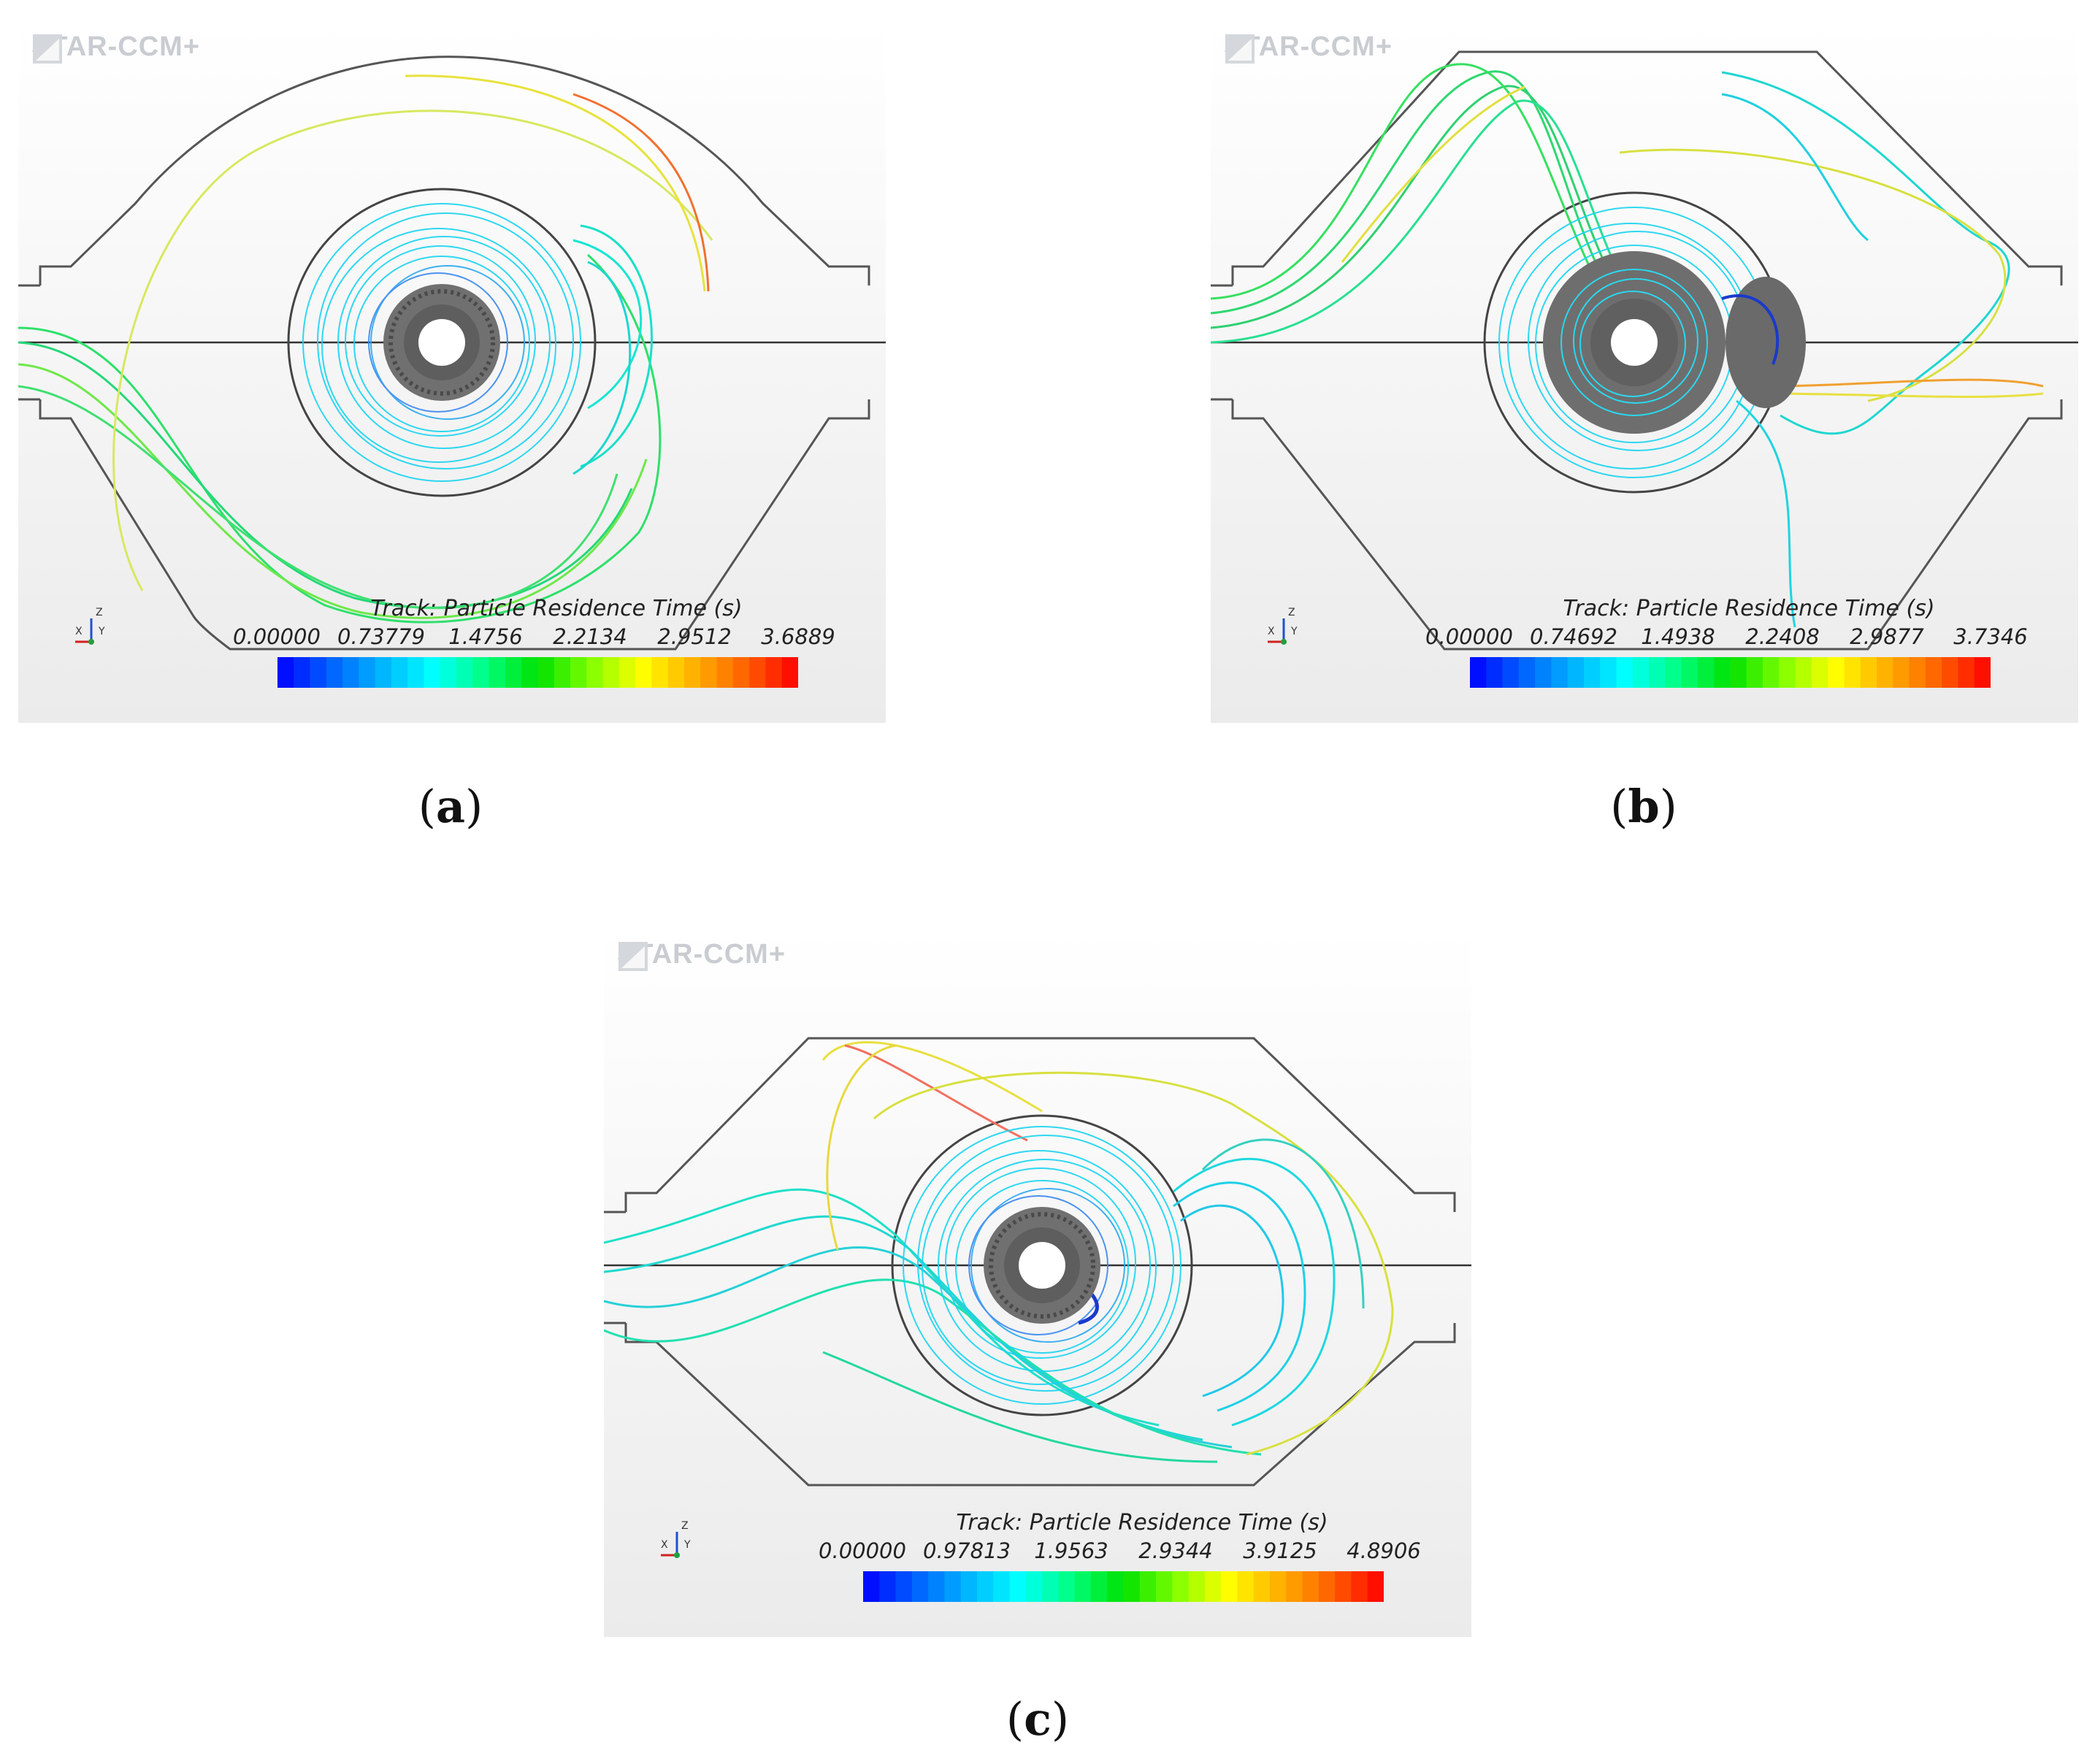 This screenshot has height=1764, width=2095. Describe the element at coordinates (1991, 636) in the screenshot. I see `legend-tick: 3.7346` at that location.